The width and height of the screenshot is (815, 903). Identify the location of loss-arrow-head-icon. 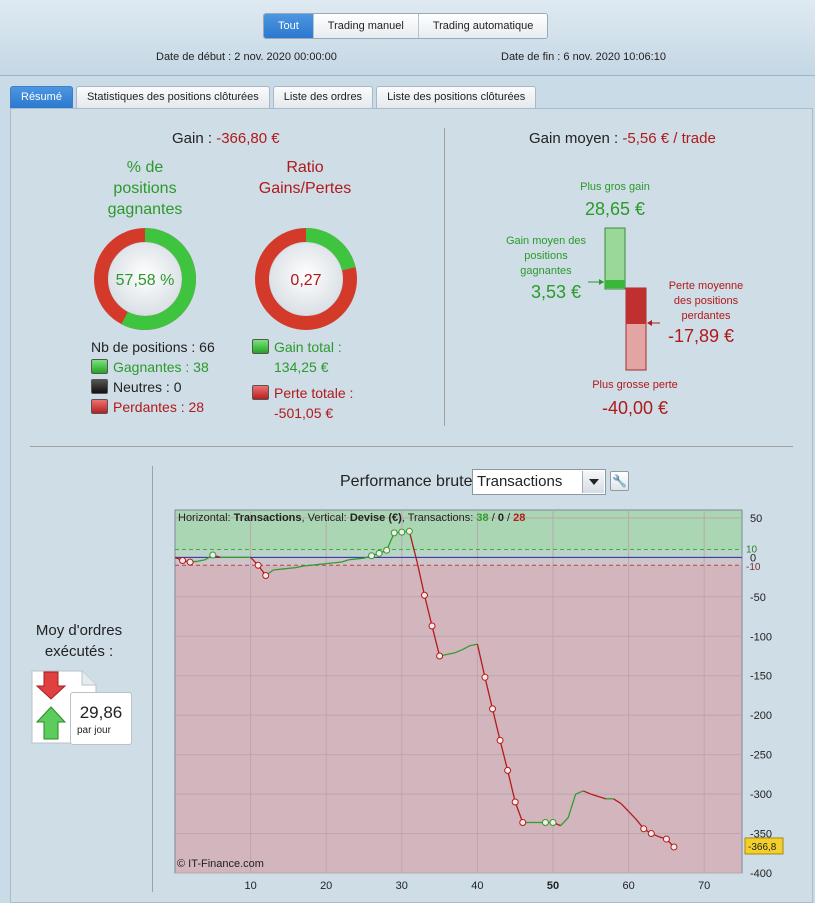
(649, 323).